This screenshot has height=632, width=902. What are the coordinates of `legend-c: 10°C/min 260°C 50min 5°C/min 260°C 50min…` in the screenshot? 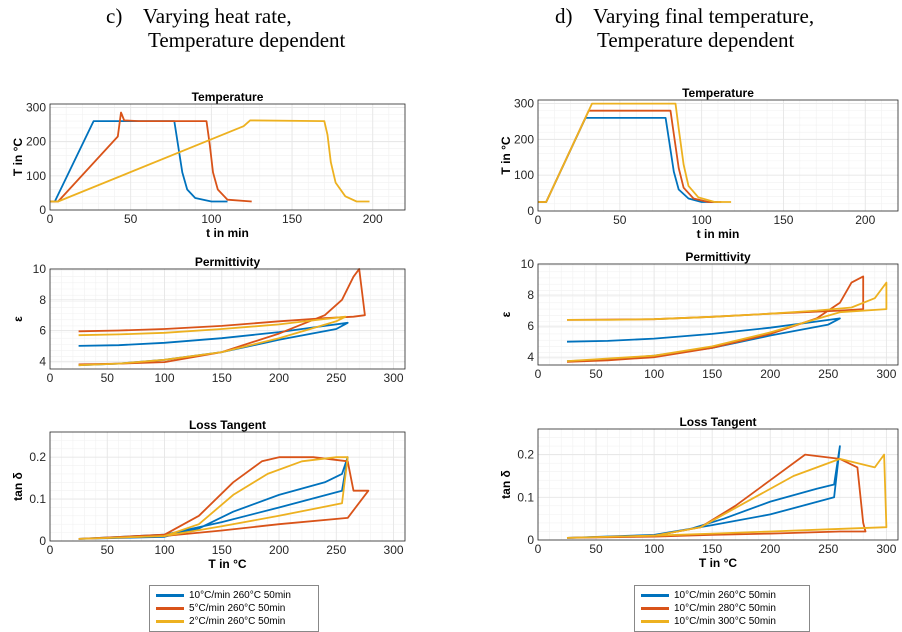 It's located at (234, 608).